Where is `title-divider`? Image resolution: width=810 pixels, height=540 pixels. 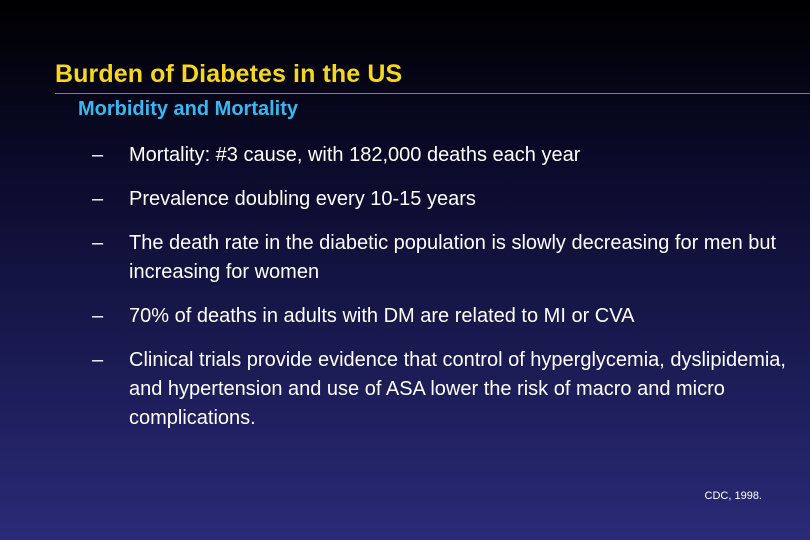
title-divider is located at coordinates (432, 93).